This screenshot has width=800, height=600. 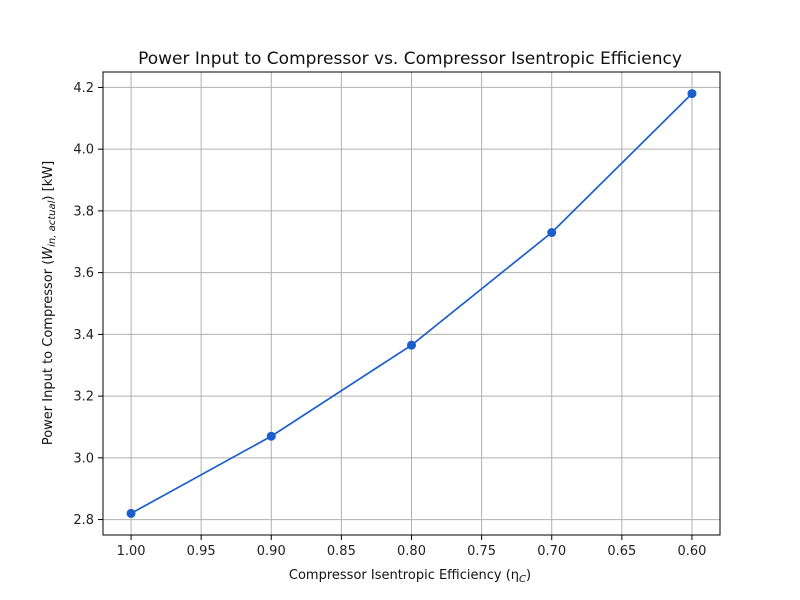 I want to click on x-tick-label: 0.75, so click(x=481, y=551).